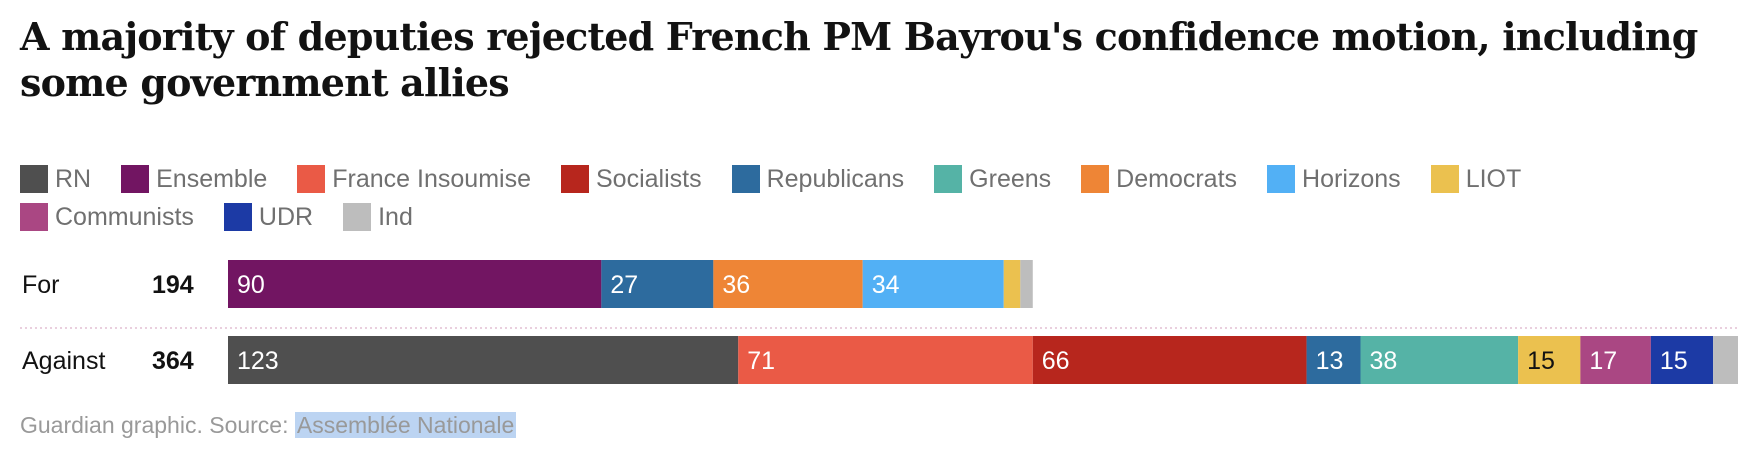  What do you see at coordinates (173, 285) in the screenshot?
I see `row-total-for: 194` at bounding box center [173, 285].